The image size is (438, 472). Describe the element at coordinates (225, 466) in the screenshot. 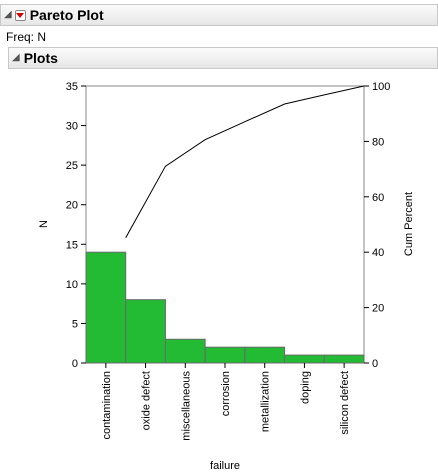

I see `x-axis-label: failure` at that location.